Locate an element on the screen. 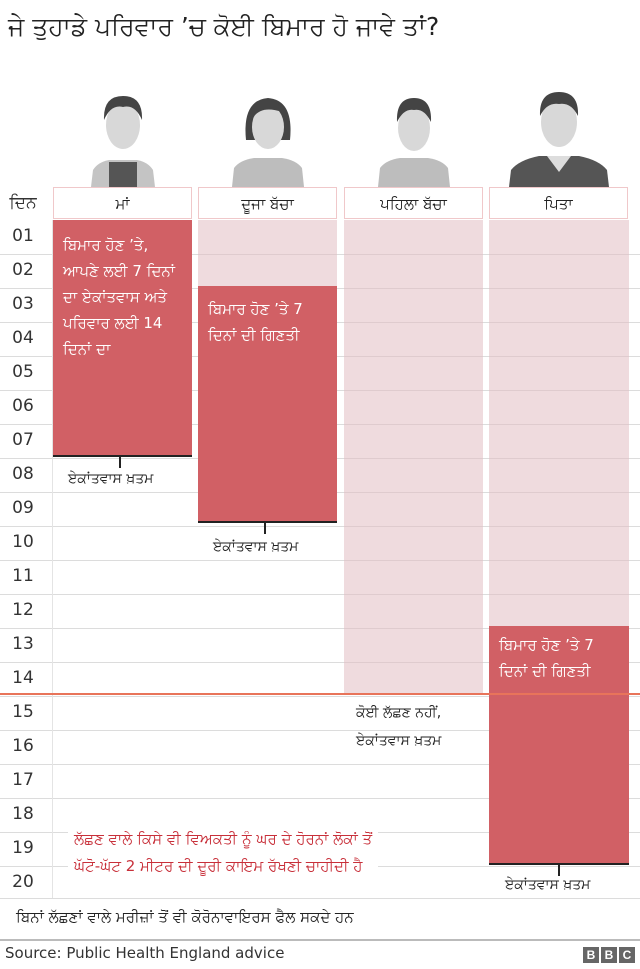 This screenshot has height=969, width=640. day-label: 02 is located at coordinates (23, 270).